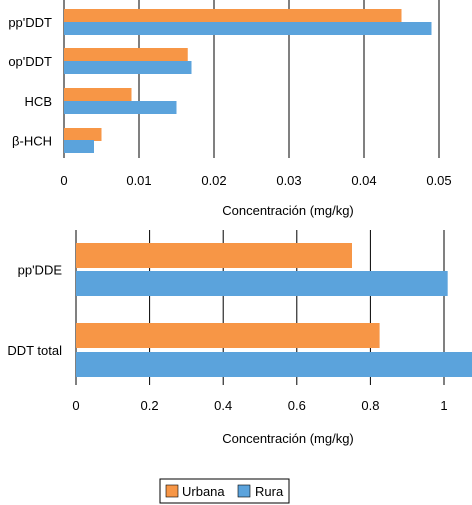  What do you see at coordinates (244, 491) in the screenshot?
I see `legend-swatch-rura` at bounding box center [244, 491].